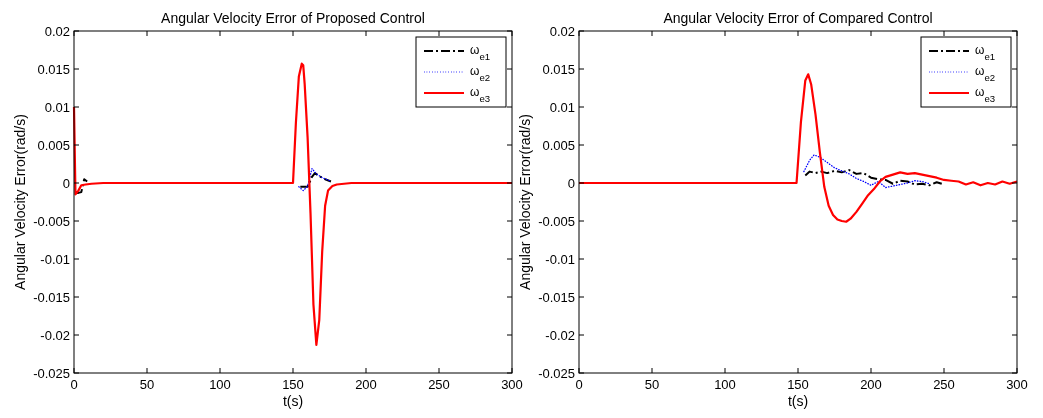 This screenshot has height=418, width=1043. Describe the element at coordinates (798, 18) in the screenshot. I see `chart-title: Angular Velocity Error of Compared Control` at that location.